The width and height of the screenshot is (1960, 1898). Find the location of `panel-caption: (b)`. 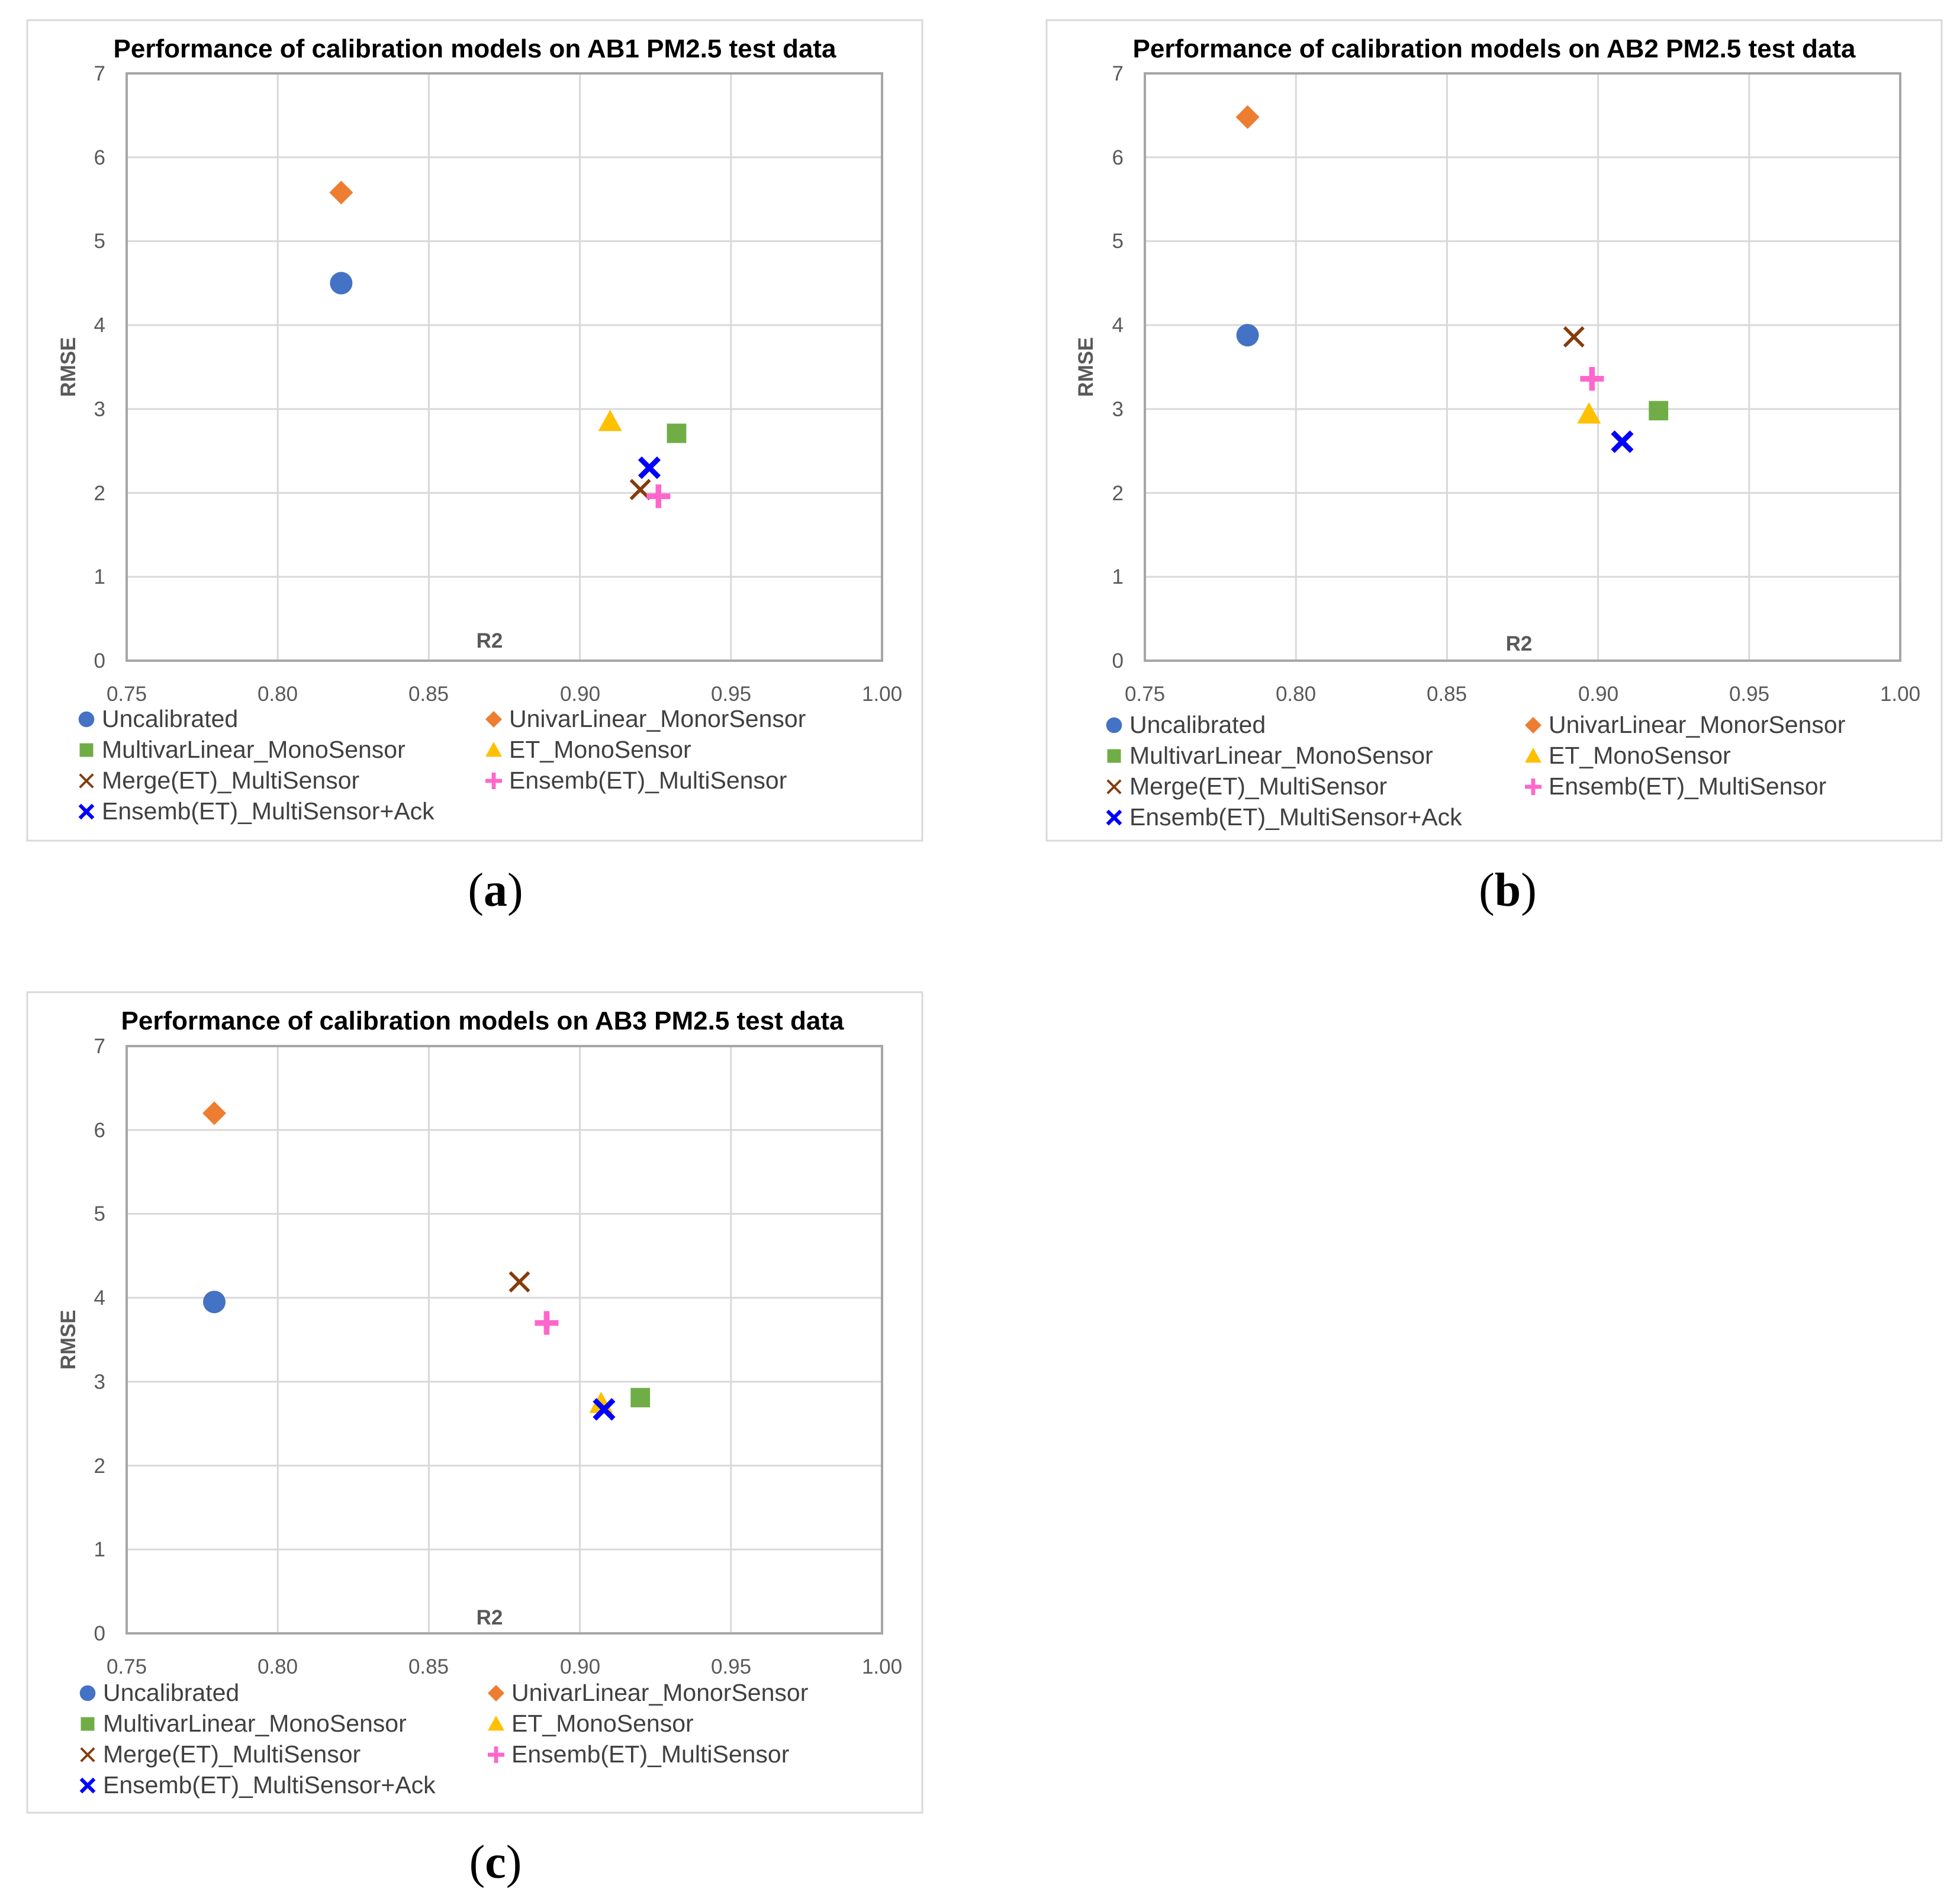

panel-caption: (b) is located at coordinates (1508, 890).